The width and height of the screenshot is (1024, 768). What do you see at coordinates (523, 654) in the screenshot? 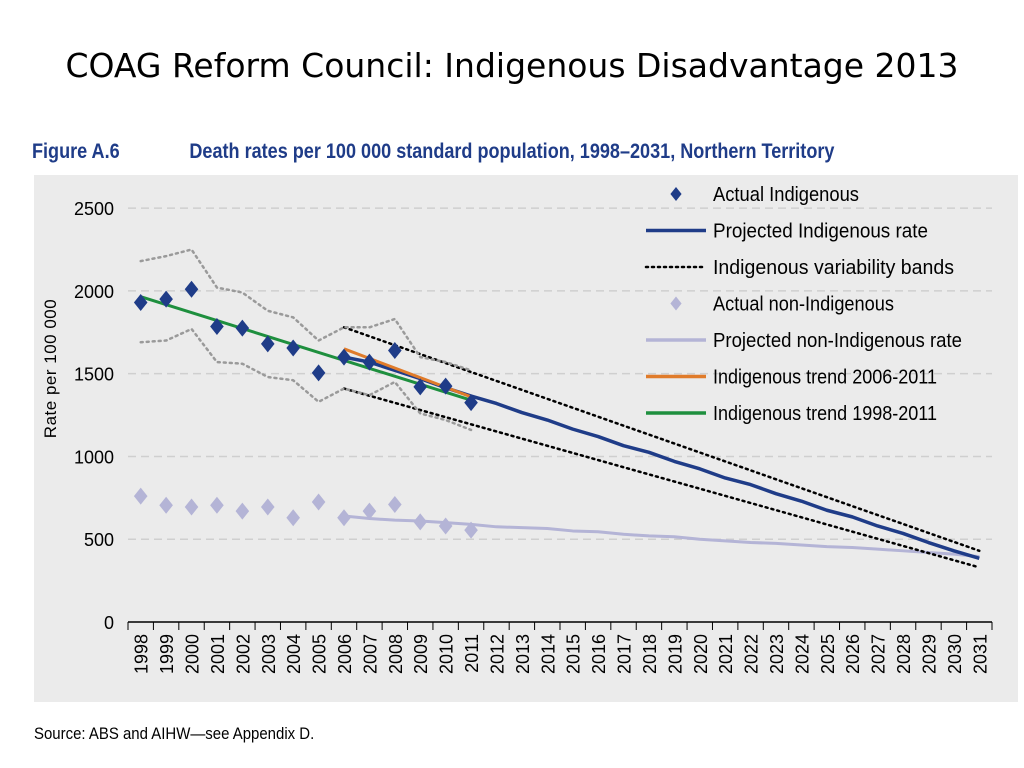
I see `x-tick-label: 2013` at bounding box center [523, 654].